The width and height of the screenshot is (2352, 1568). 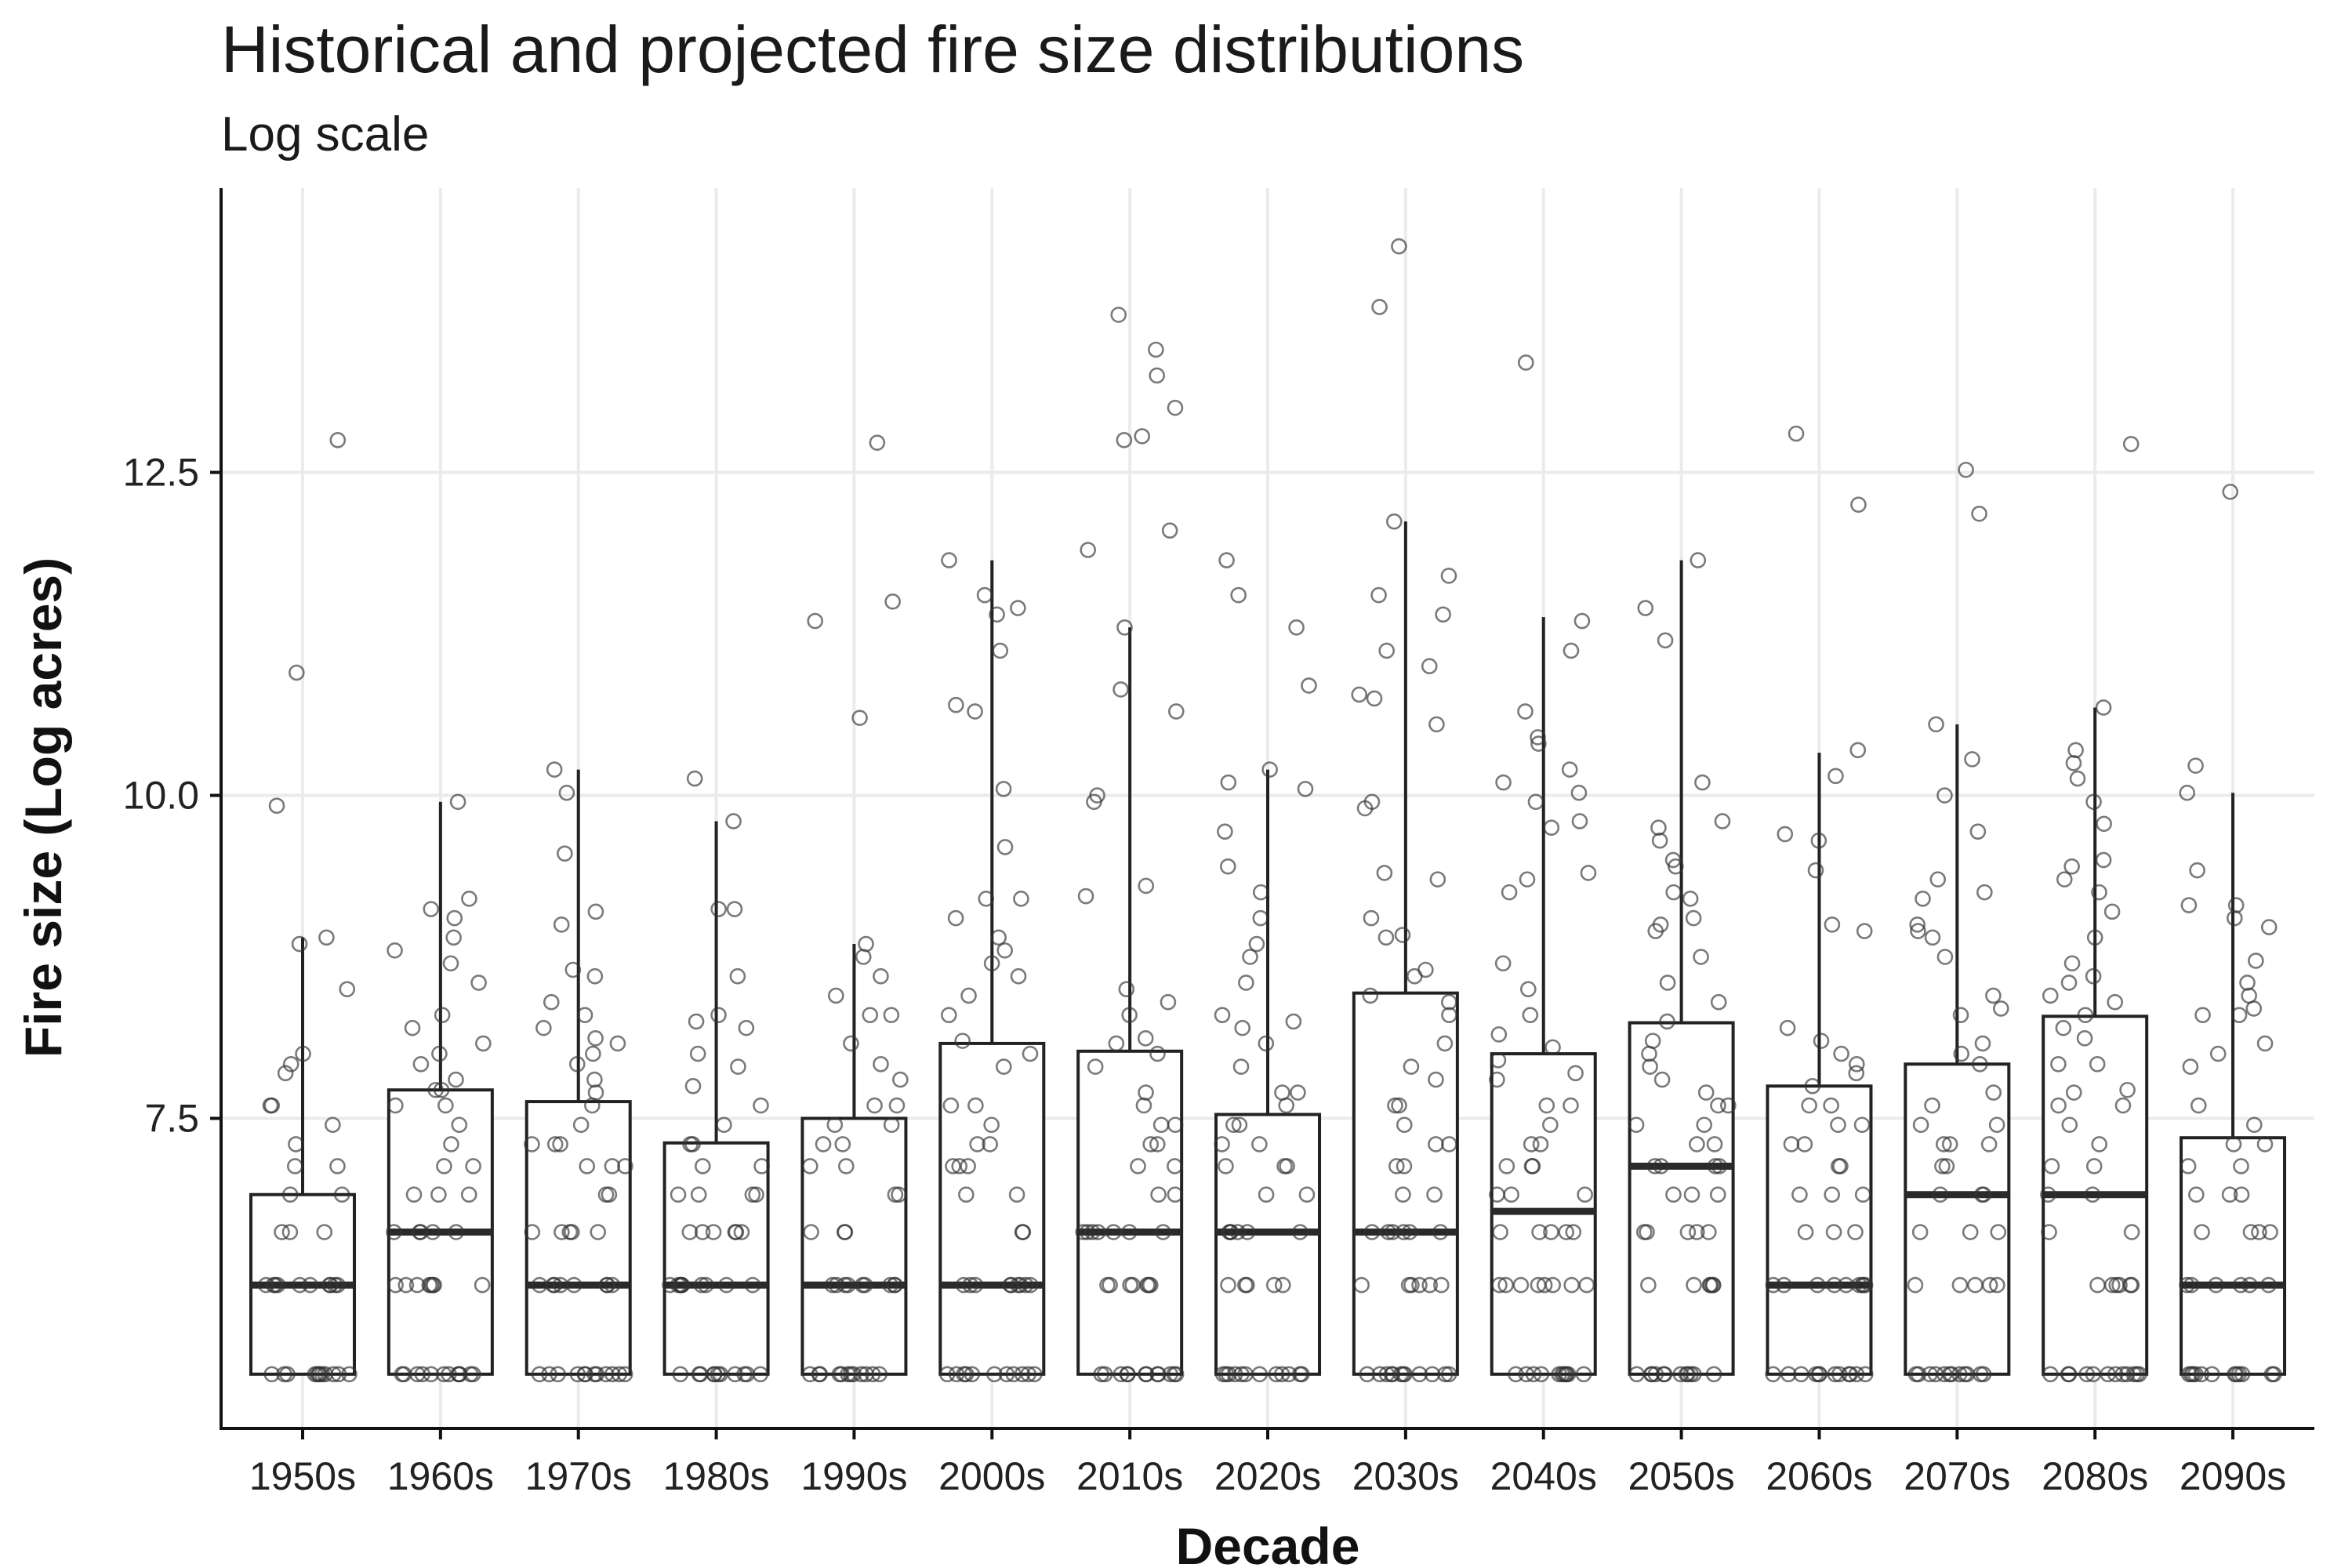 What do you see at coordinates (853, 1476) in the screenshot?
I see `x-tick-label: 1990s` at bounding box center [853, 1476].